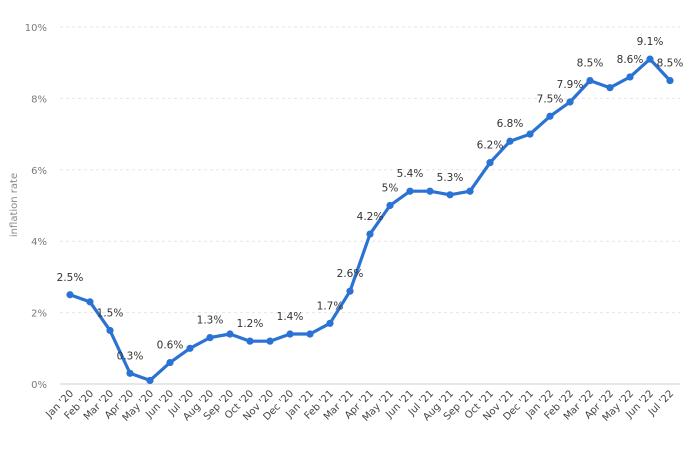 The image size is (696, 458). I want to click on y-axis-label: inflation rate, so click(14, 205).